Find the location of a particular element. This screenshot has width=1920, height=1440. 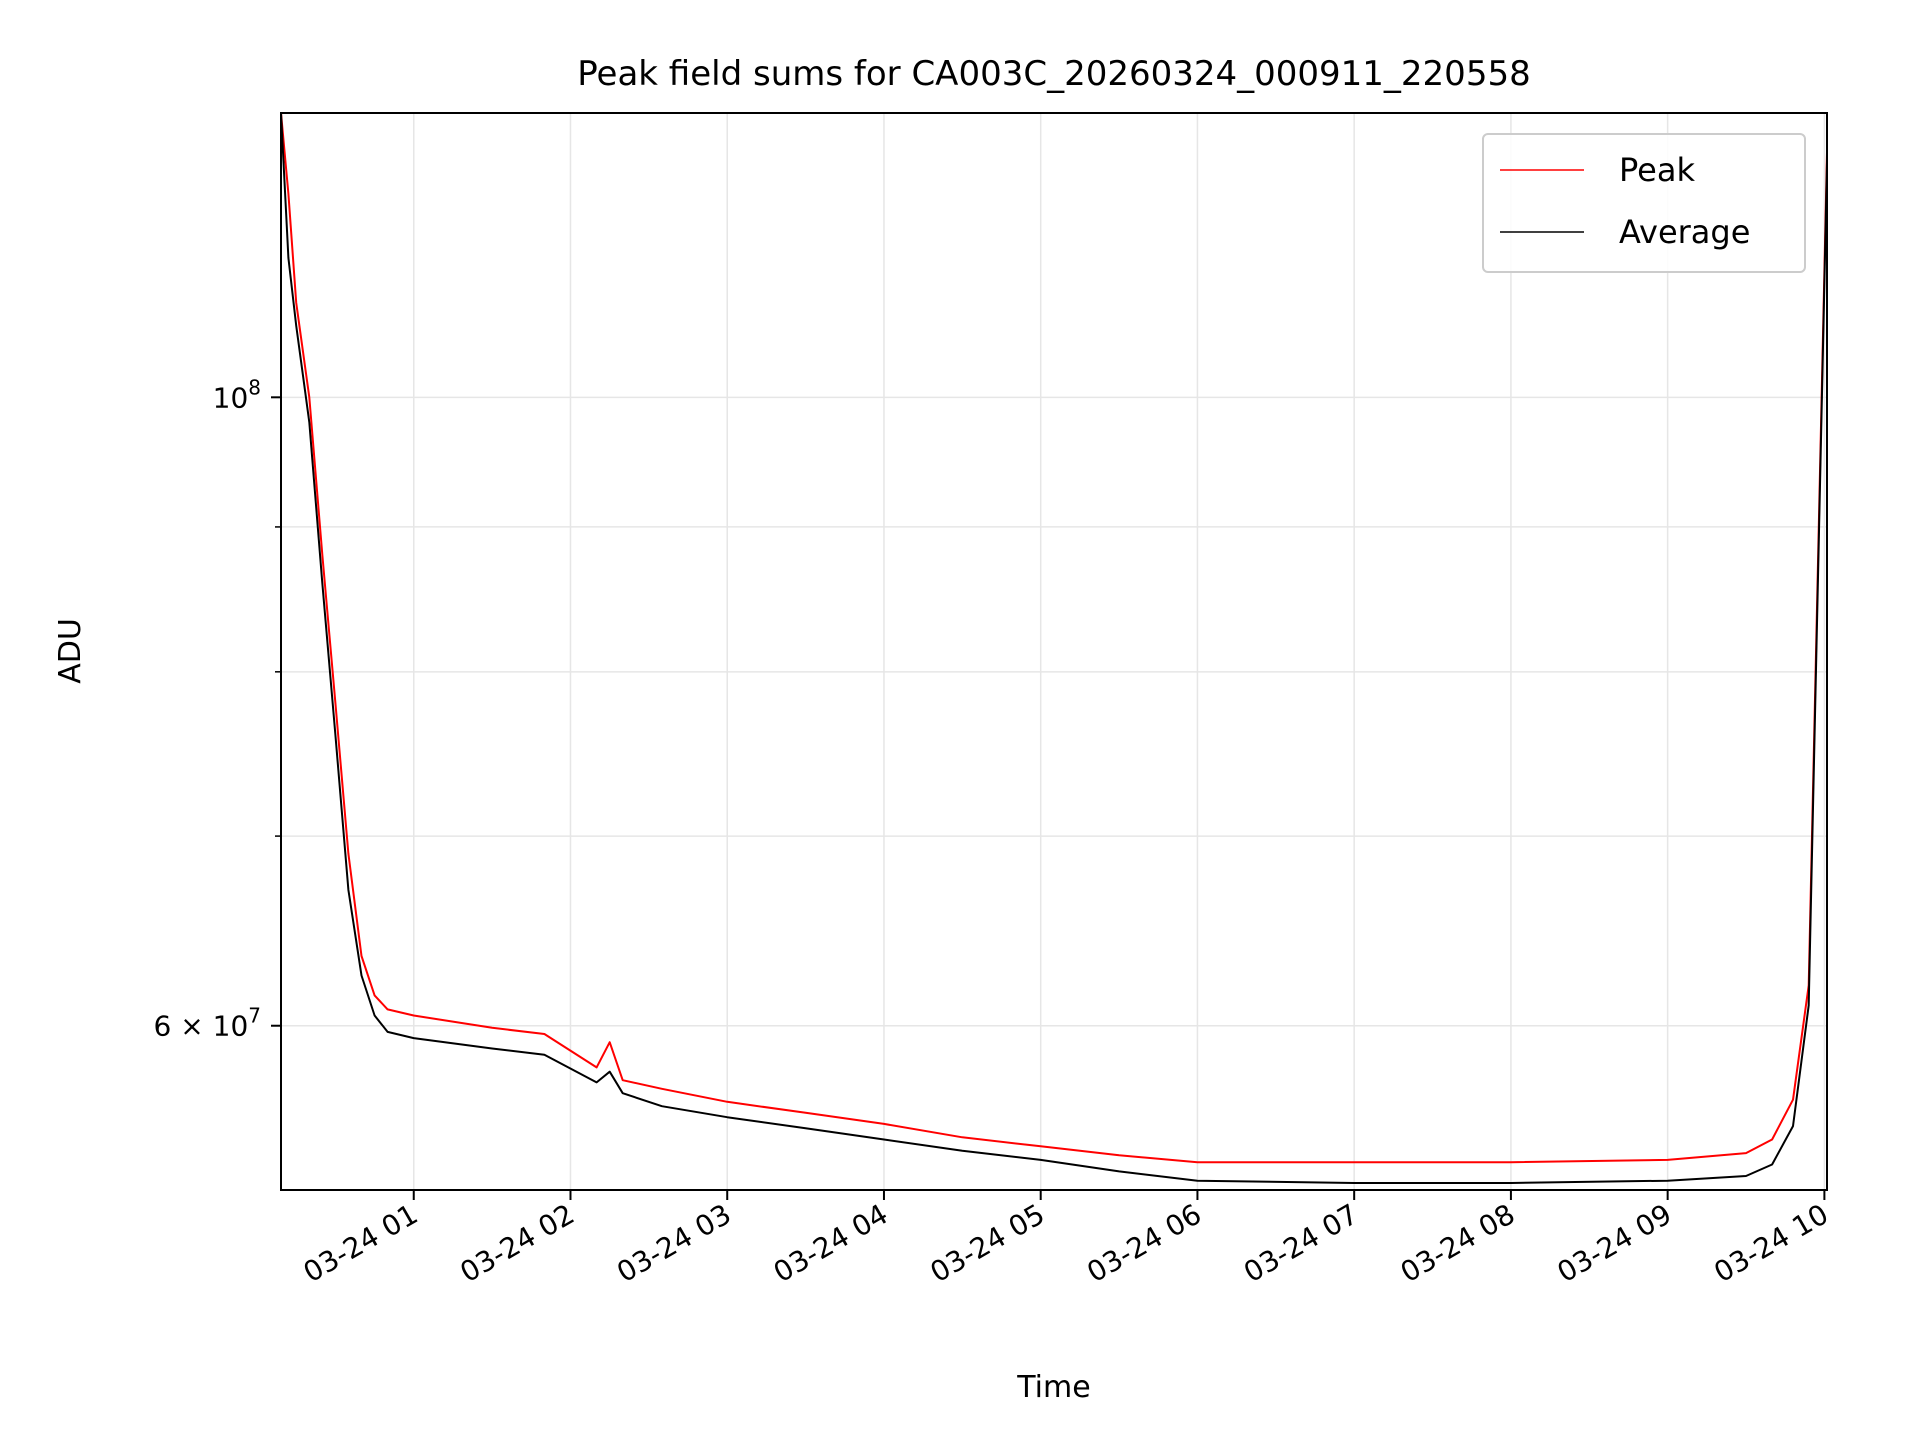

y-tick-label: 6 × 107 is located at coordinates (207, 1023).